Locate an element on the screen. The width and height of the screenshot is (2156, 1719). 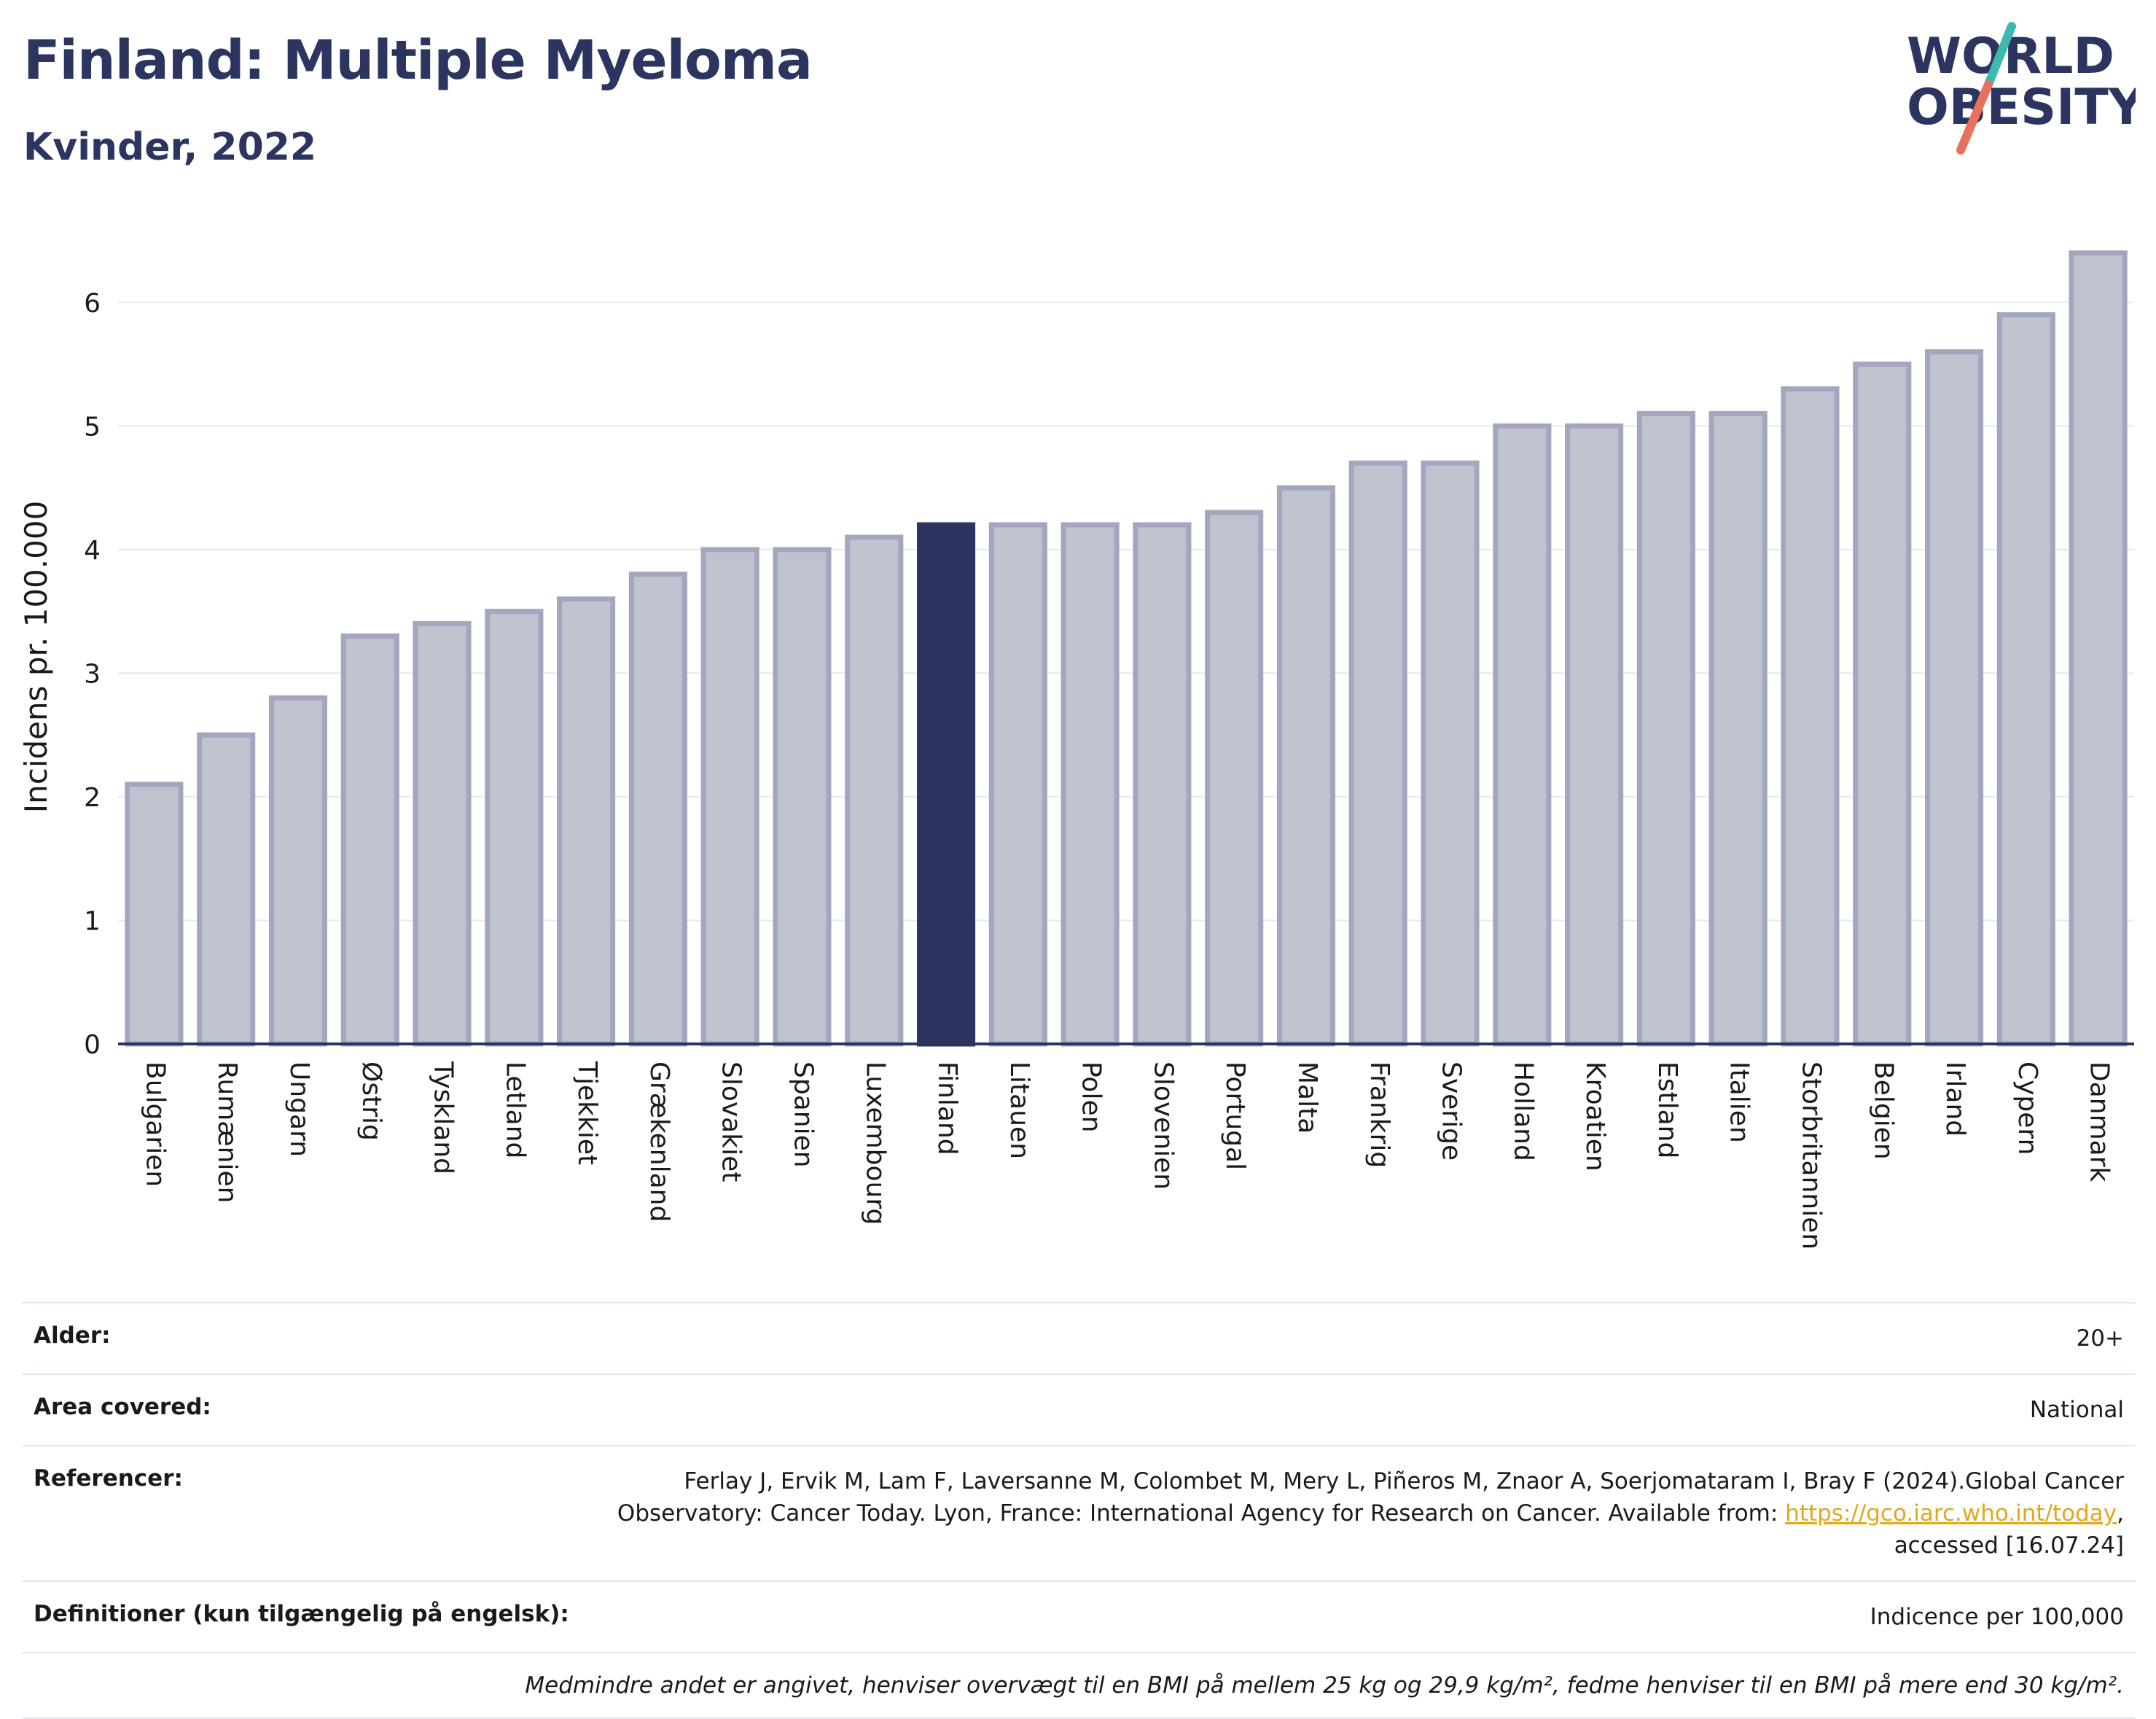
bar-slovenien is located at coordinates (1162, 784).